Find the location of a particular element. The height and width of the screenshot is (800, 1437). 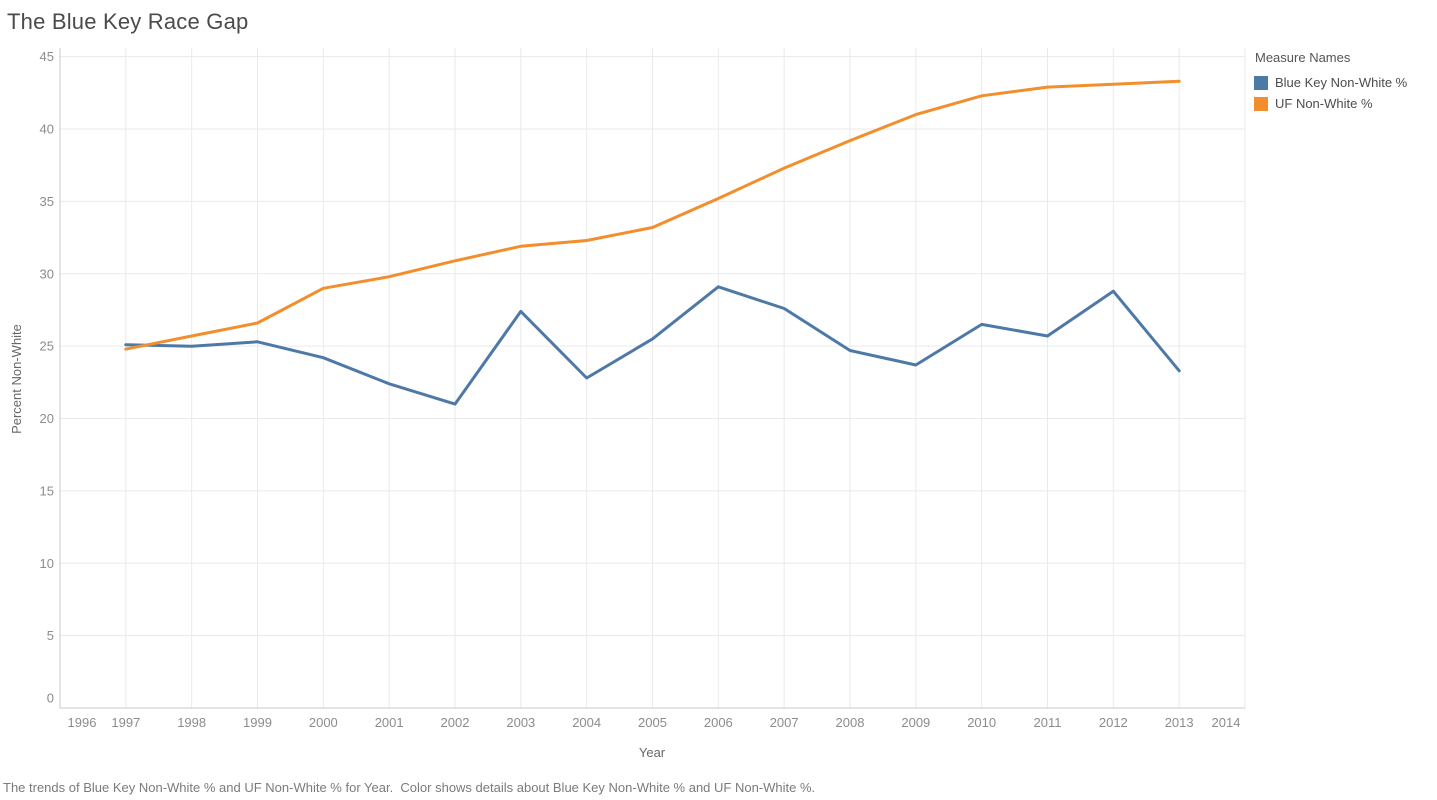

x-tick-label: 2001 is located at coordinates (389, 722).